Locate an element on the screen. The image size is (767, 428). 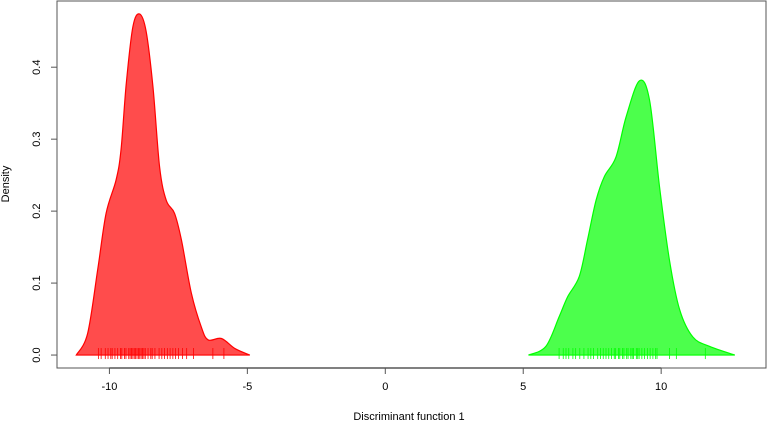
y-tick-label: 0.0 is located at coordinates (37, 354).